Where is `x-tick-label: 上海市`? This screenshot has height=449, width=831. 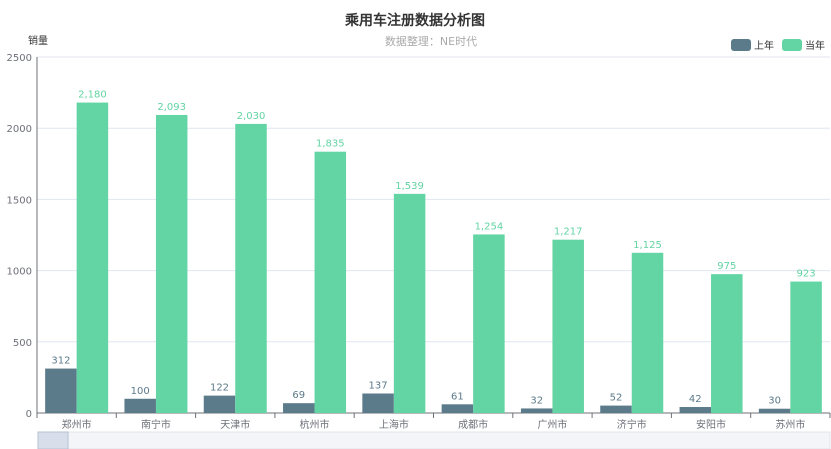
x-tick-label: 上海市 is located at coordinates (394, 424).